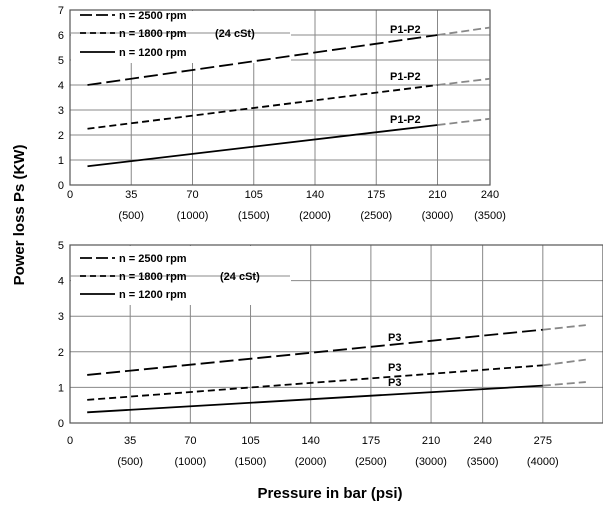 Image resolution: width=603 pixels, height=513 pixels. I want to click on y-tick-label: 6, so click(61, 36).